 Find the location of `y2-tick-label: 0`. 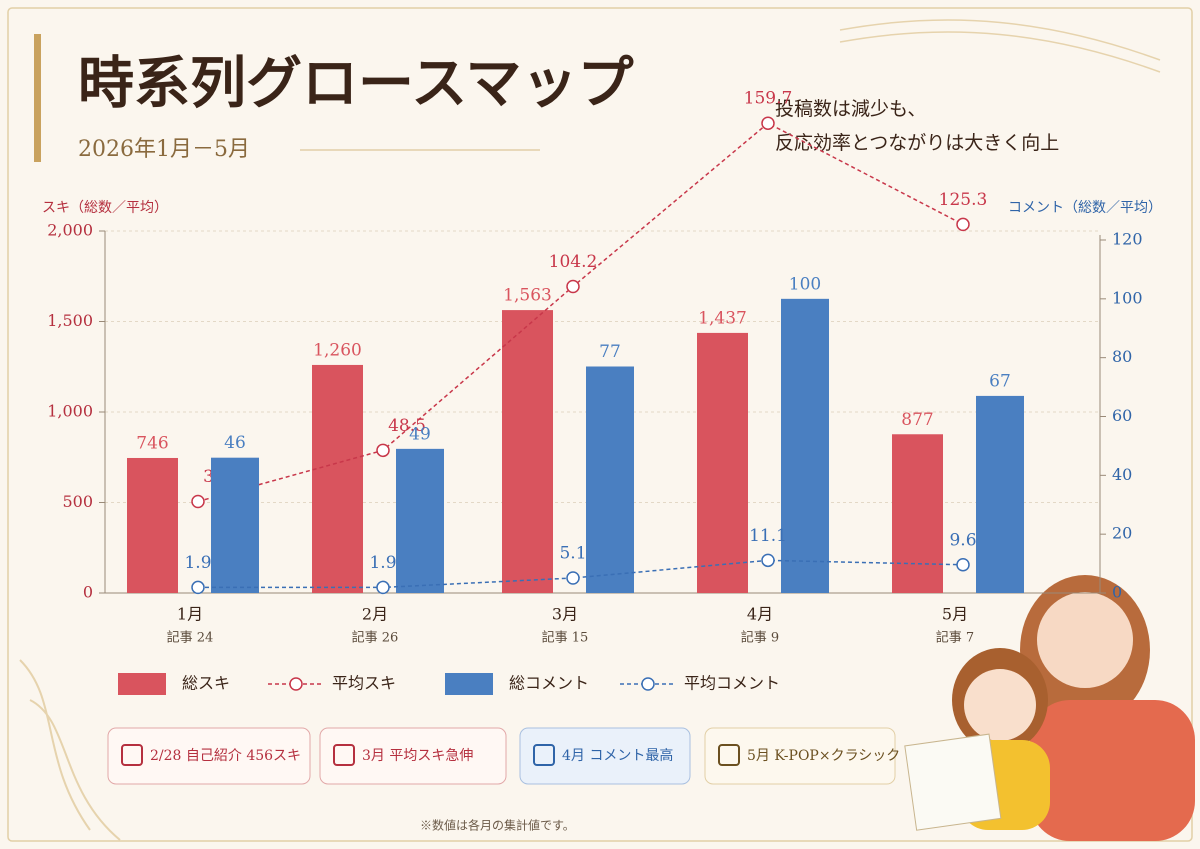

y2-tick-label: 0 is located at coordinates (1117, 592).